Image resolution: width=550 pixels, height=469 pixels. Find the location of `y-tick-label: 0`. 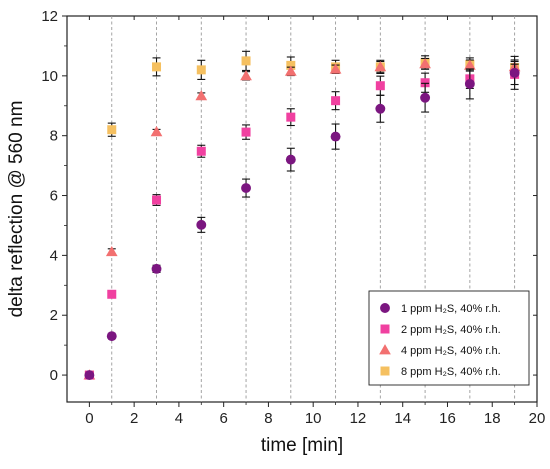

y-tick-label: 0 is located at coordinates (54, 375).